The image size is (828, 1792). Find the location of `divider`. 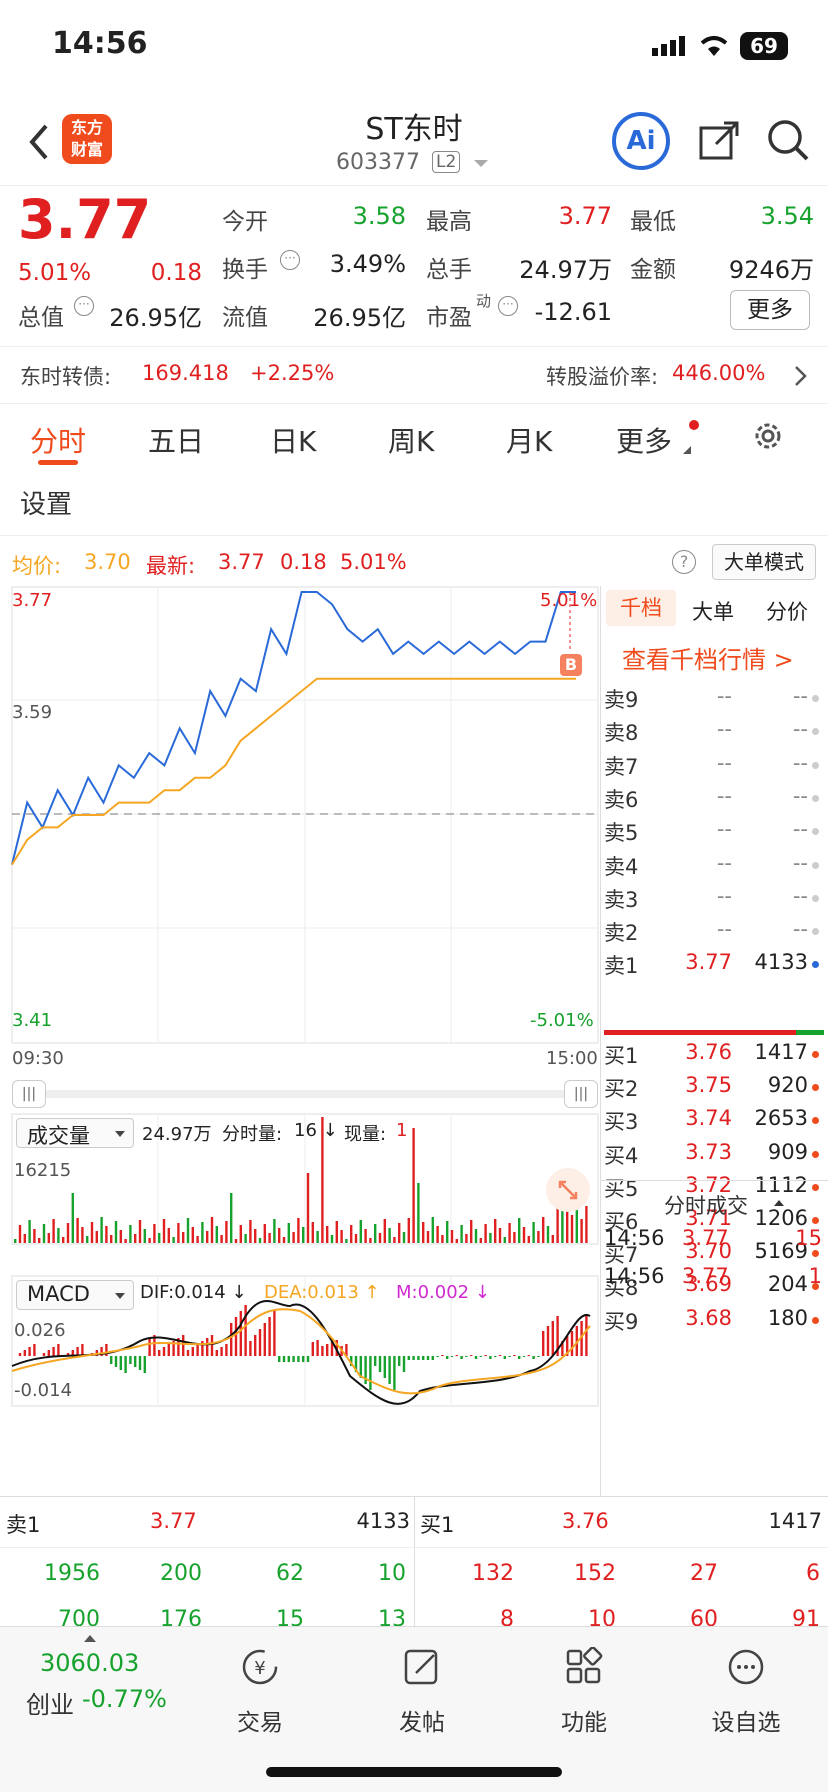

divider is located at coordinates (414, 1547).